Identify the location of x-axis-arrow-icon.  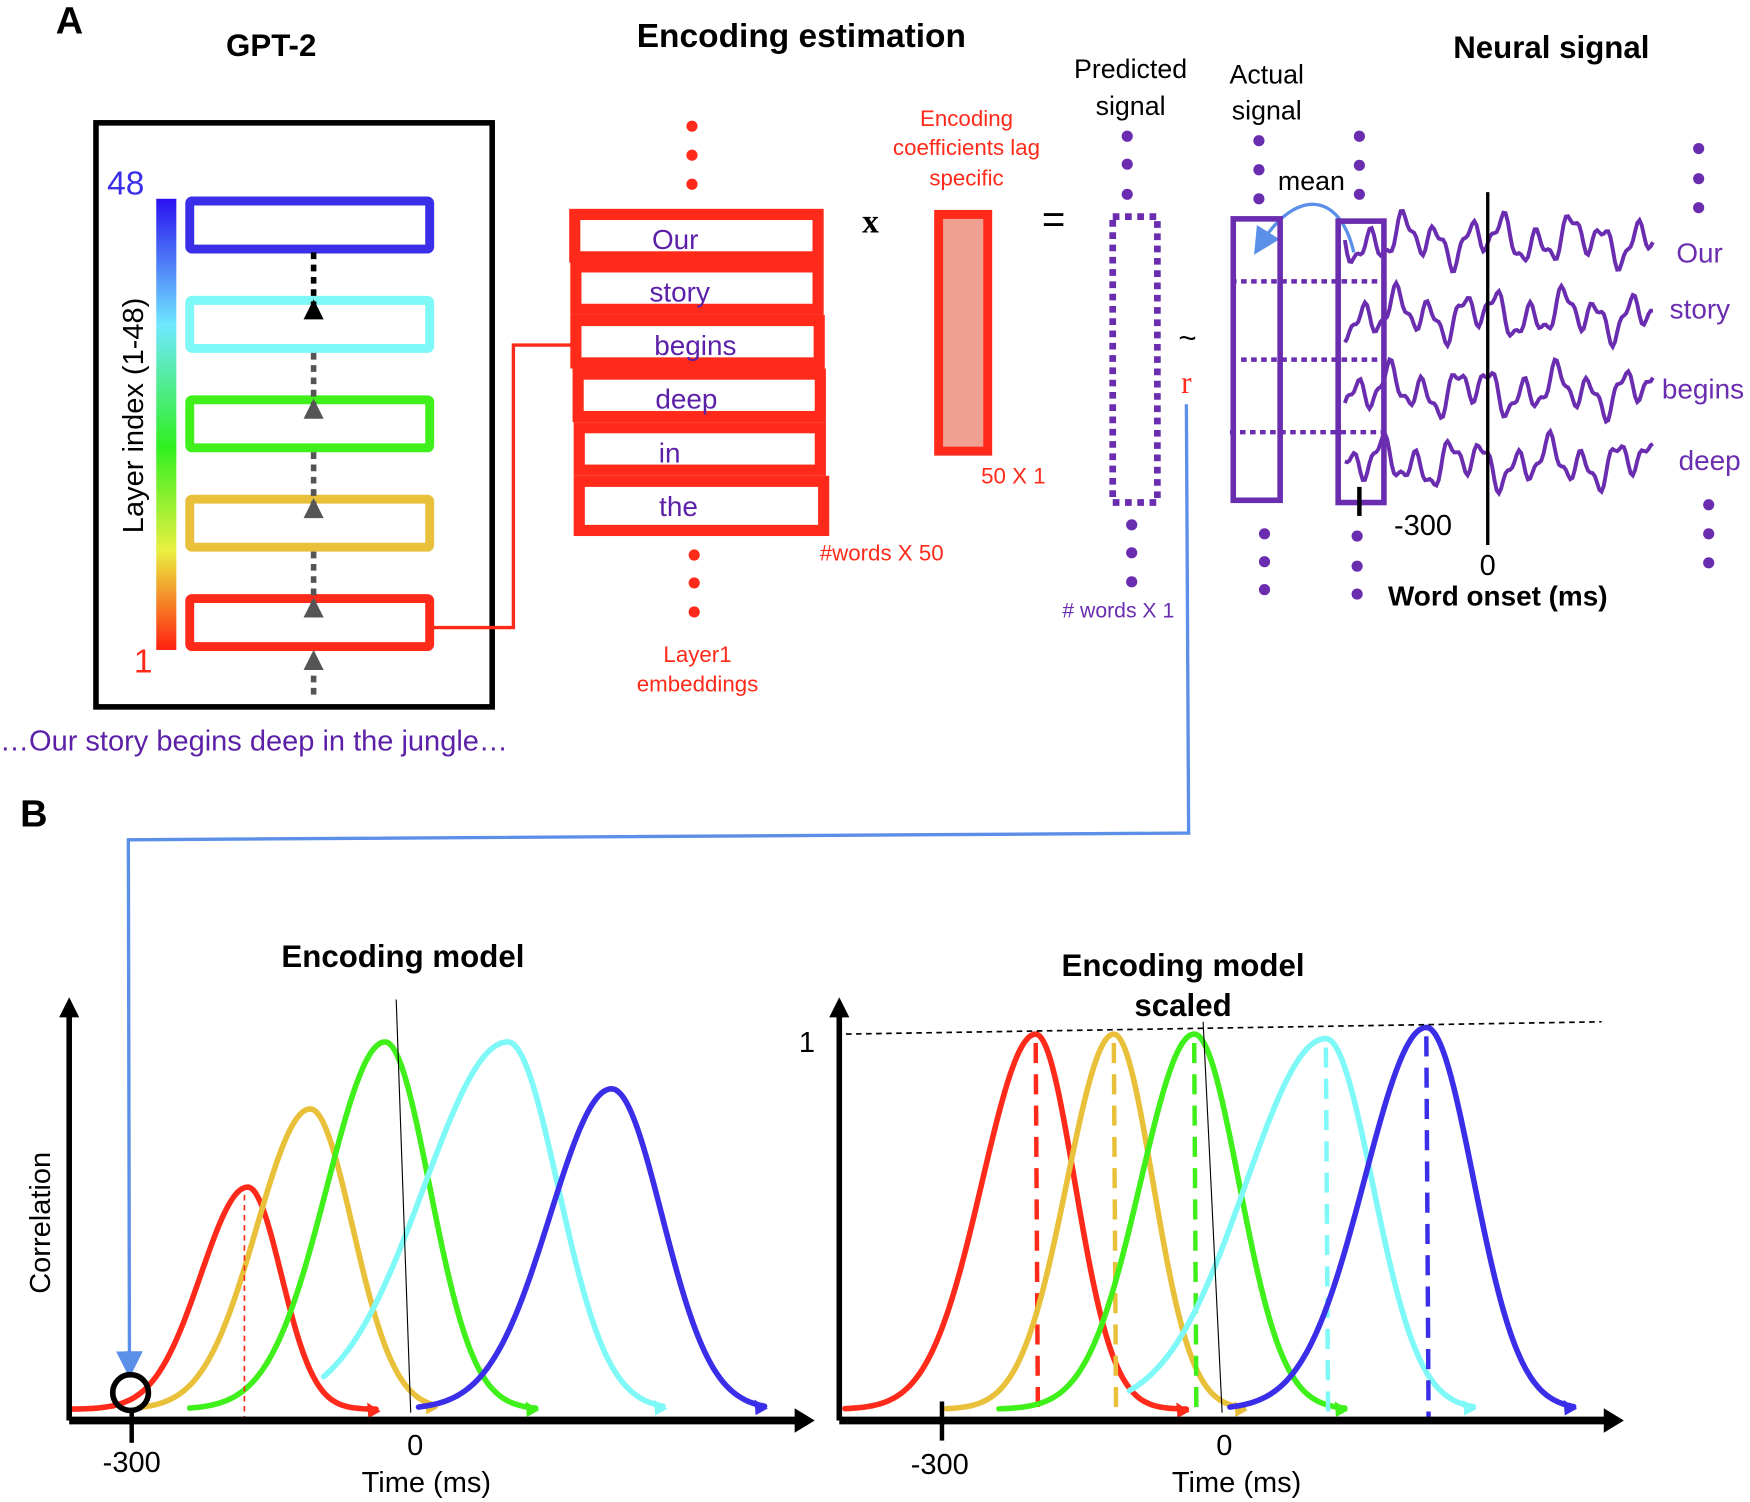
(1613, 1420).